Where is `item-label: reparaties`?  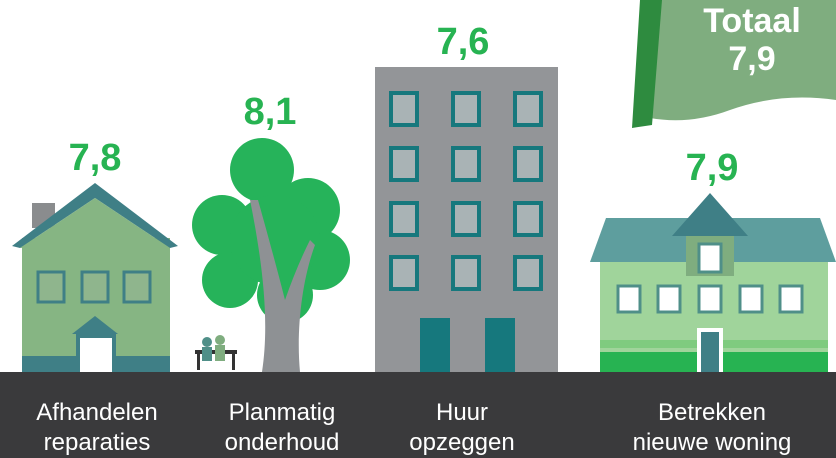
item-label: reparaties is located at coordinates (97, 442).